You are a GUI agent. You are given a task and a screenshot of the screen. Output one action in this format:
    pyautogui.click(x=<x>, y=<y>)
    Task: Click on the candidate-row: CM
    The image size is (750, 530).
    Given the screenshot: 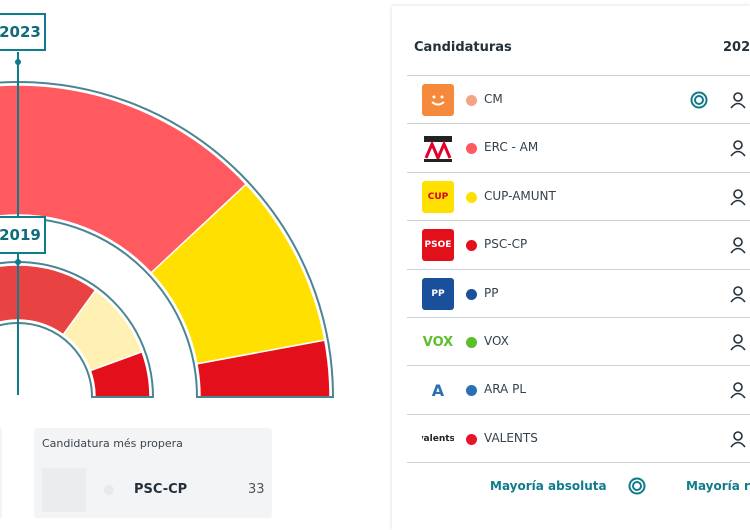 What is the action you would take?
    pyautogui.click(x=578, y=99)
    